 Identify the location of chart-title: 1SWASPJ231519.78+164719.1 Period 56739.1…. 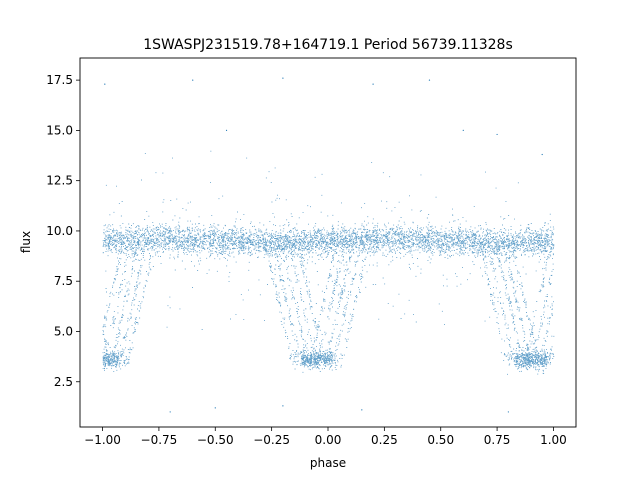
(328, 45).